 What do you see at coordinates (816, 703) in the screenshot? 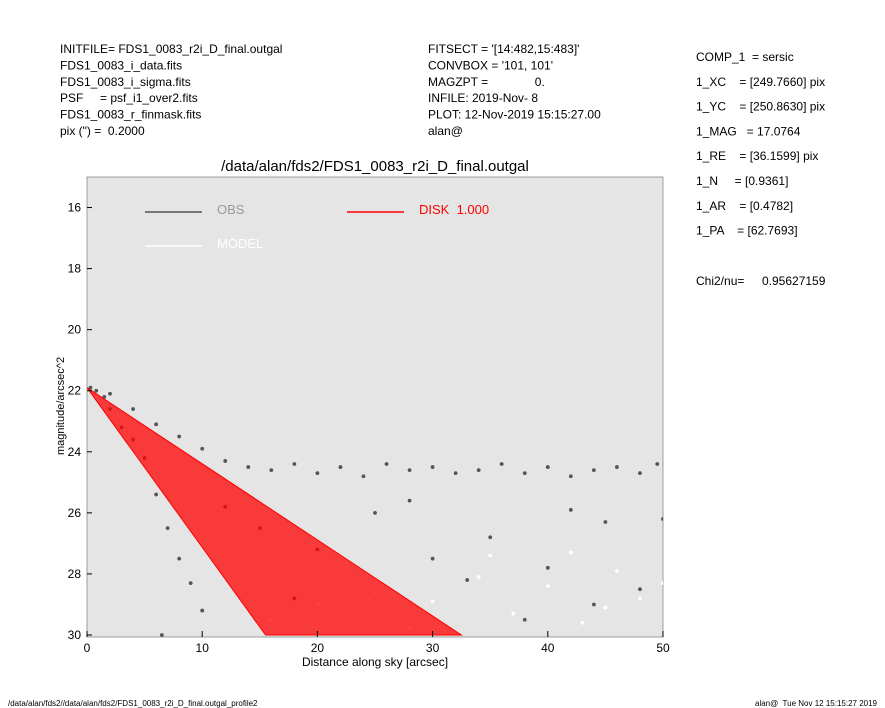
I see `footer-right: alan@ Tue Nov 12 15:15:27 2019` at bounding box center [816, 703].